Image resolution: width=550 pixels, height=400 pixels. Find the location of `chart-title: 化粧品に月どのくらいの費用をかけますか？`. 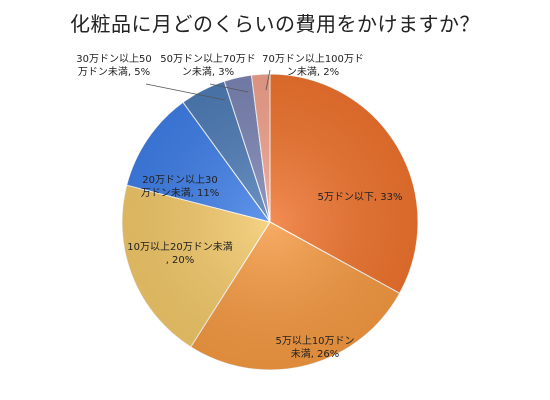

chart-title: 化粧品に月どのくらいの費用をかけますか？ is located at coordinates (275, 24).